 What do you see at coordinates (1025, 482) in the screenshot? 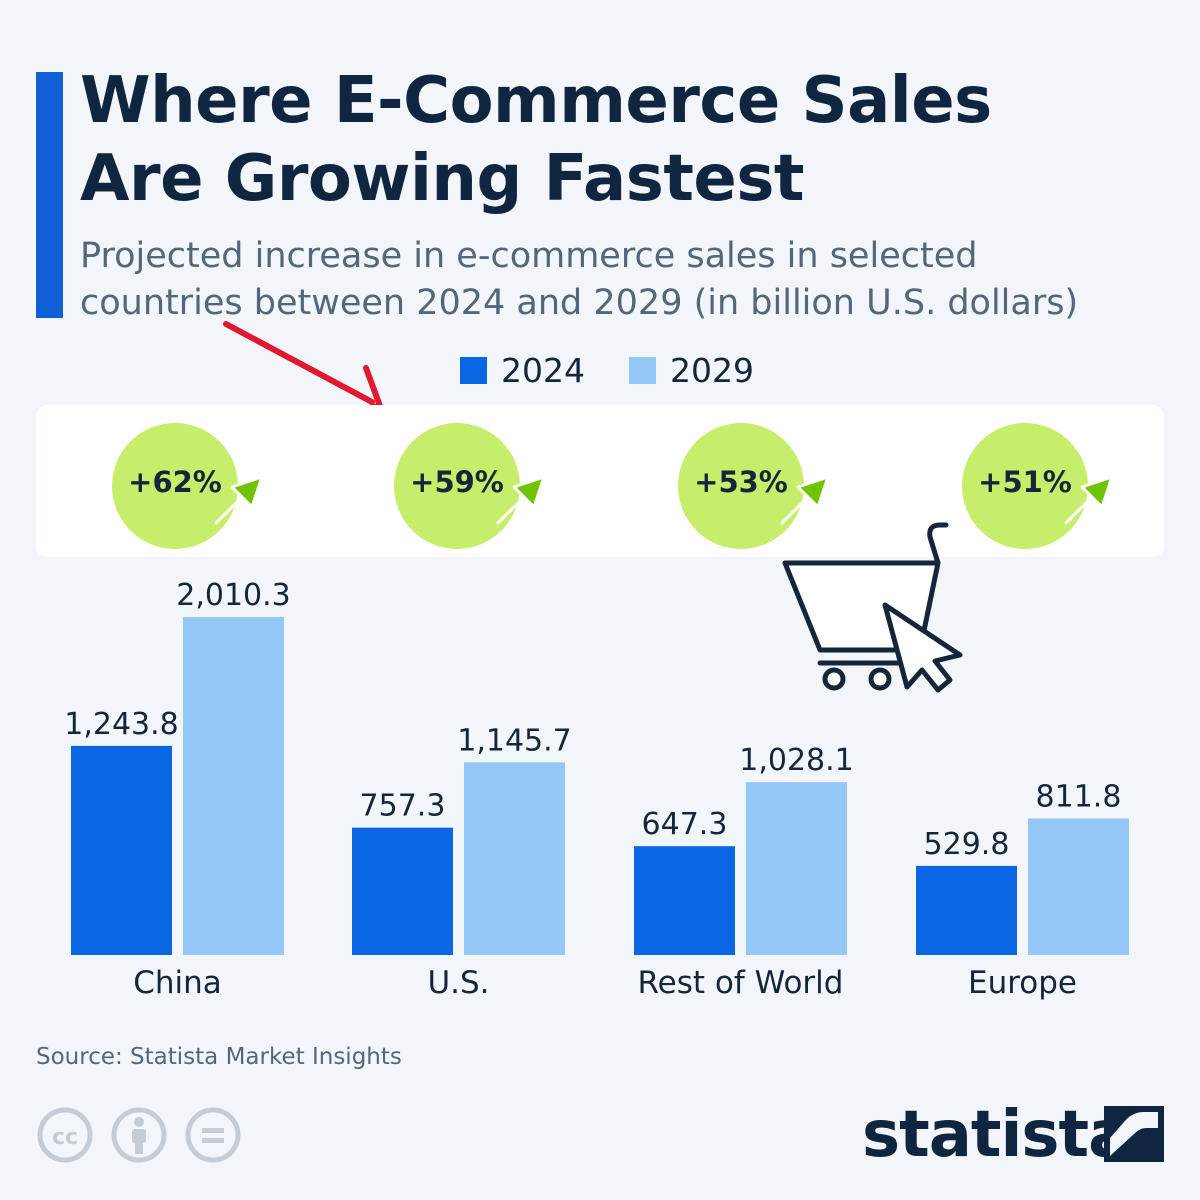
I see `growth-label-europe: +51%` at bounding box center [1025, 482].